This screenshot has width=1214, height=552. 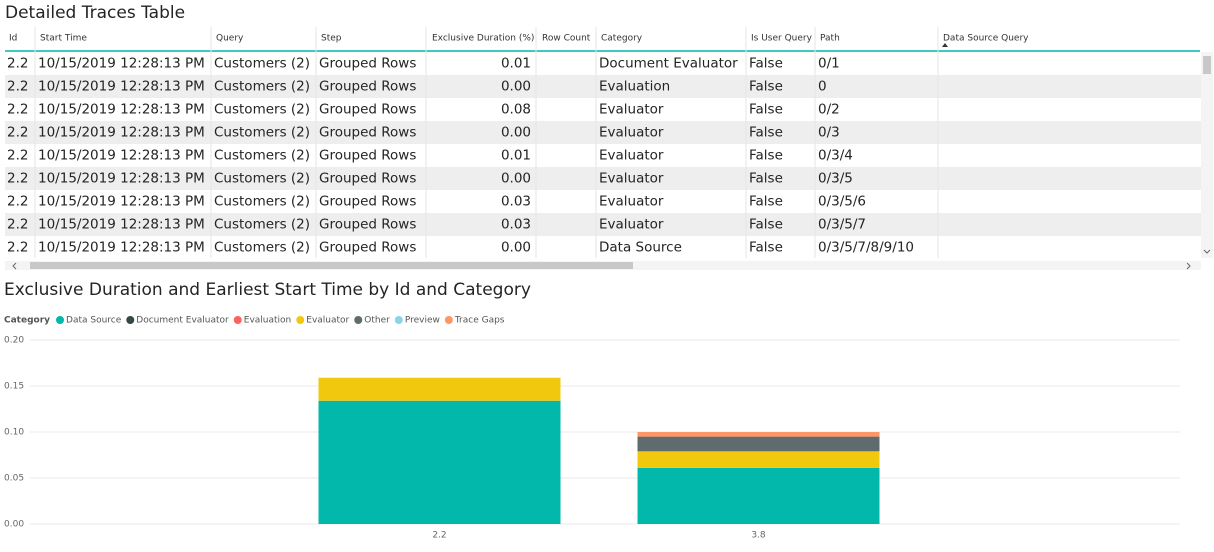 What do you see at coordinates (1207, 65) in the screenshot?
I see `vertical-scroll-thumb` at bounding box center [1207, 65].